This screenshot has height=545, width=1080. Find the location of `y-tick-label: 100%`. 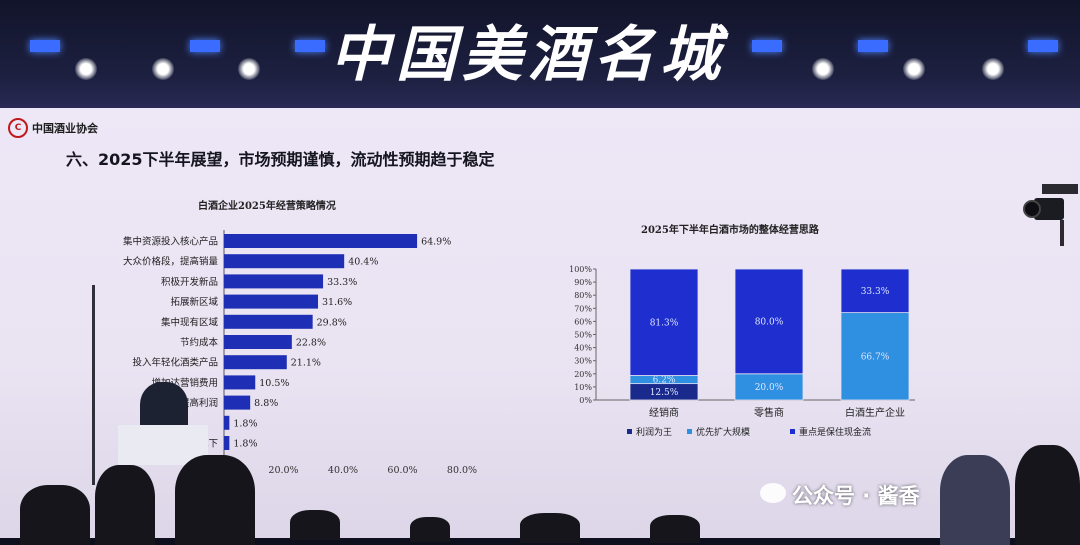

y-tick-label: 100% is located at coordinates (580, 269).